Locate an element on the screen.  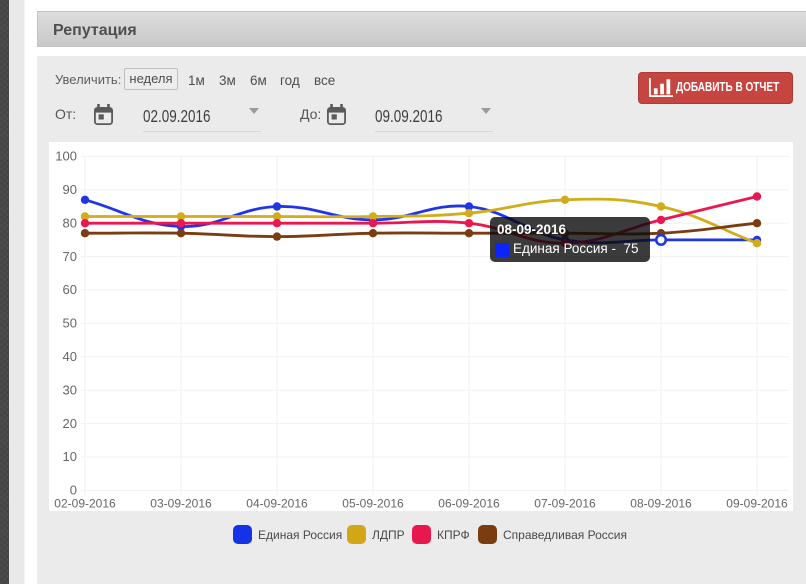
svg-text: 80 is located at coordinates (70, 222).